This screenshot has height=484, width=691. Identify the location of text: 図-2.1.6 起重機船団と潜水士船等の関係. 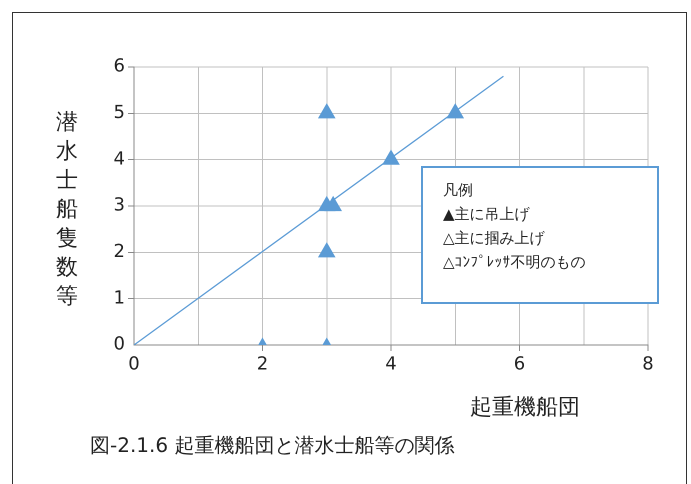
(272, 445).